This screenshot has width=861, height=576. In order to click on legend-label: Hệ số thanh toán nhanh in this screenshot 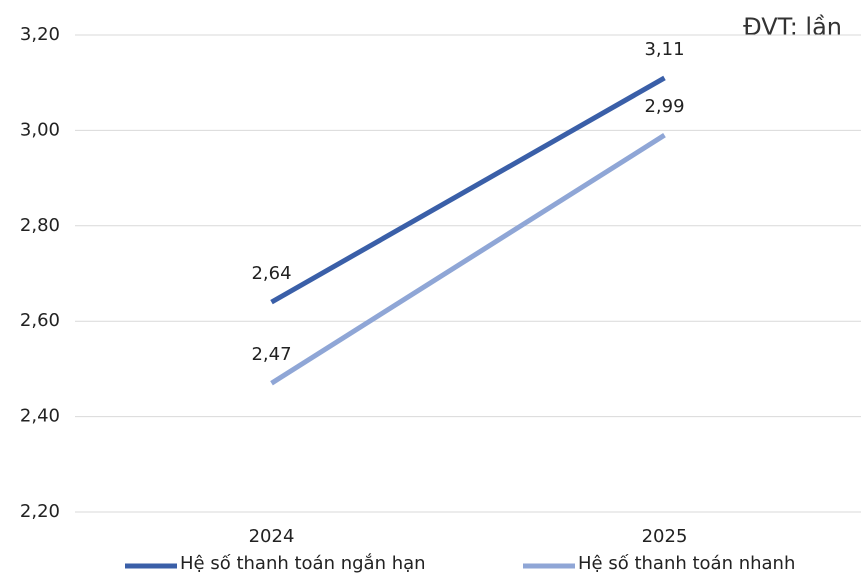, I will do `click(686, 563)`.